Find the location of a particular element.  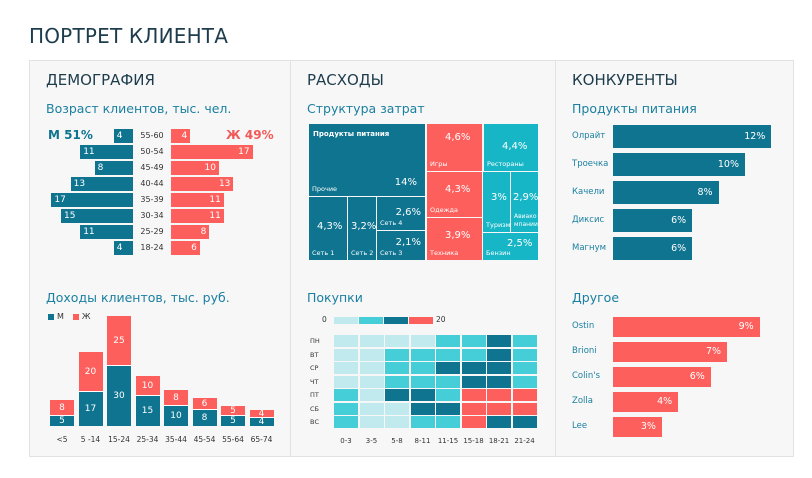

treemap-cell-net4: 2,6% Сеть 4 is located at coordinates (401, 213).